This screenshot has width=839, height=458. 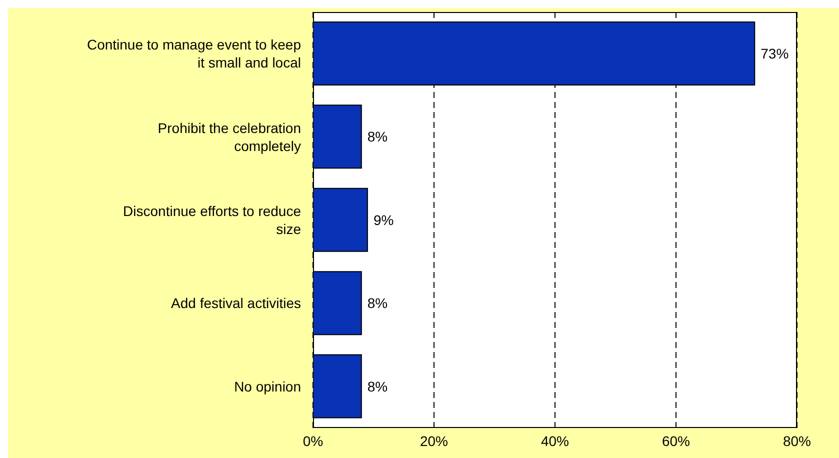 What do you see at coordinates (267, 386) in the screenshot?
I see `y-tick-label: No opinion` at bounding box center [267, 386].